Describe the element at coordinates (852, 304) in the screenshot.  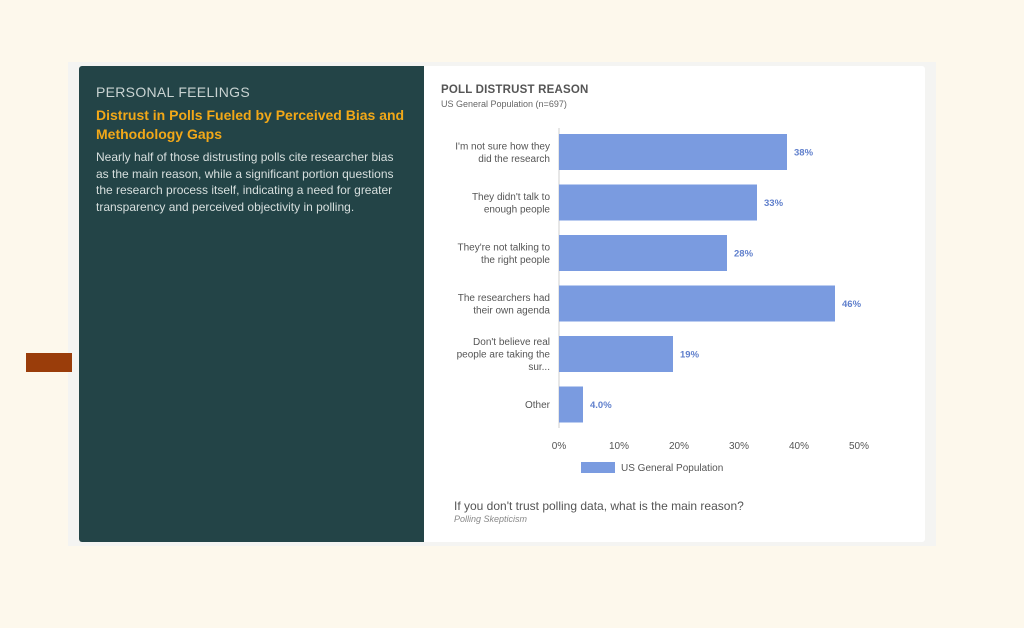
I see `data-label: 46%` at that location.